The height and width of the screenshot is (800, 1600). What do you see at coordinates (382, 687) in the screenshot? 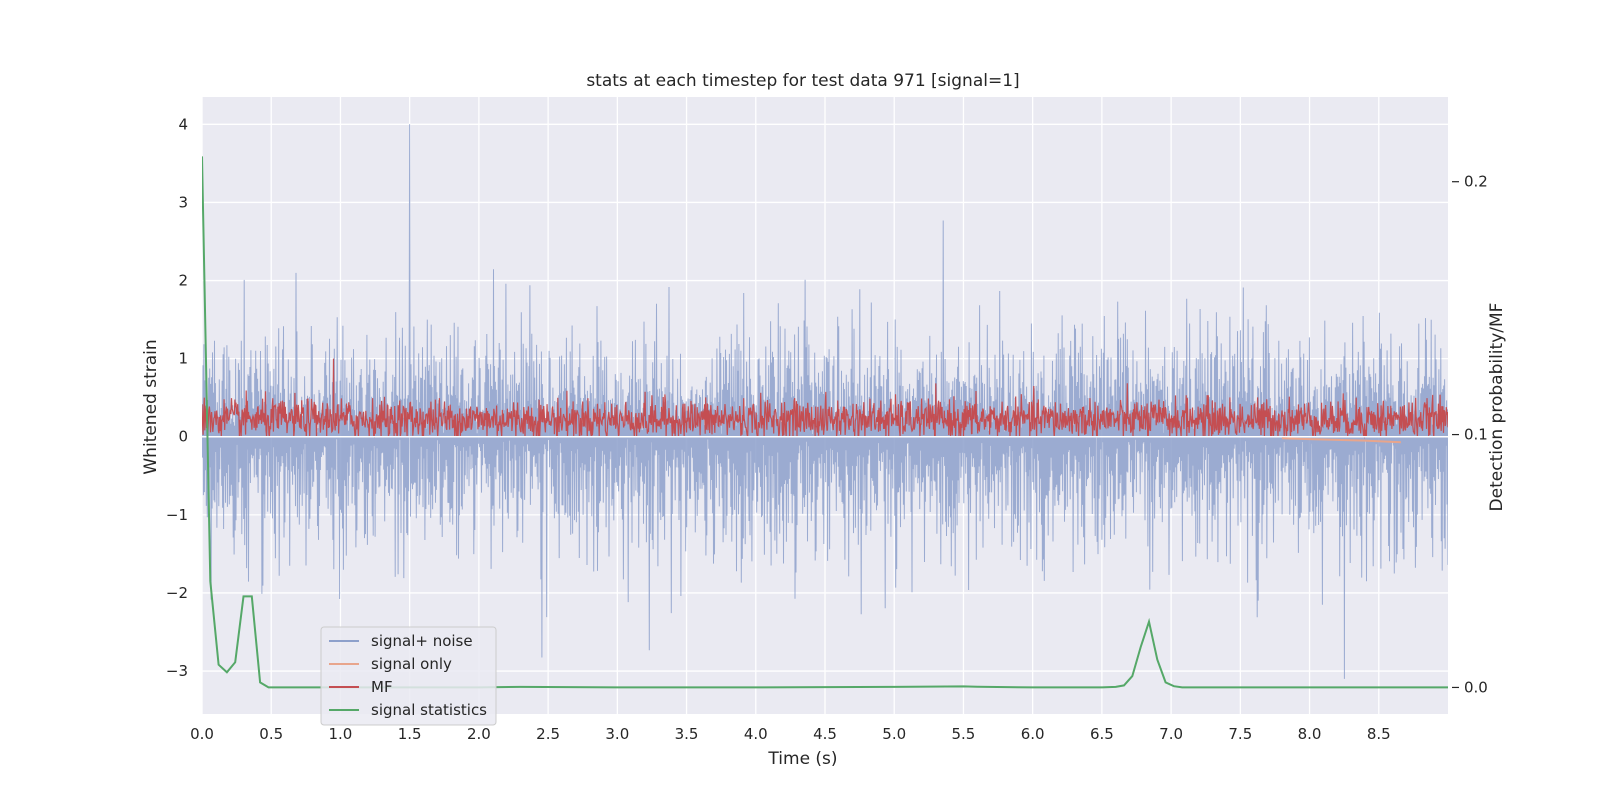
I see `legend-label-mf: MF` at bounding box center [382, 687].